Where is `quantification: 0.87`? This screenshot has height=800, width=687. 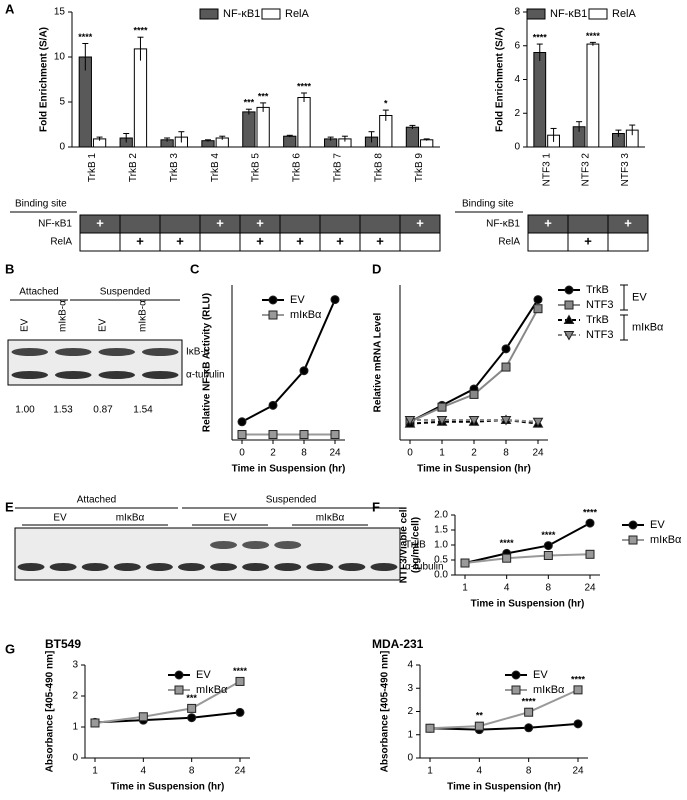 quantification: 0.87 is located at coordinates (103, 410).